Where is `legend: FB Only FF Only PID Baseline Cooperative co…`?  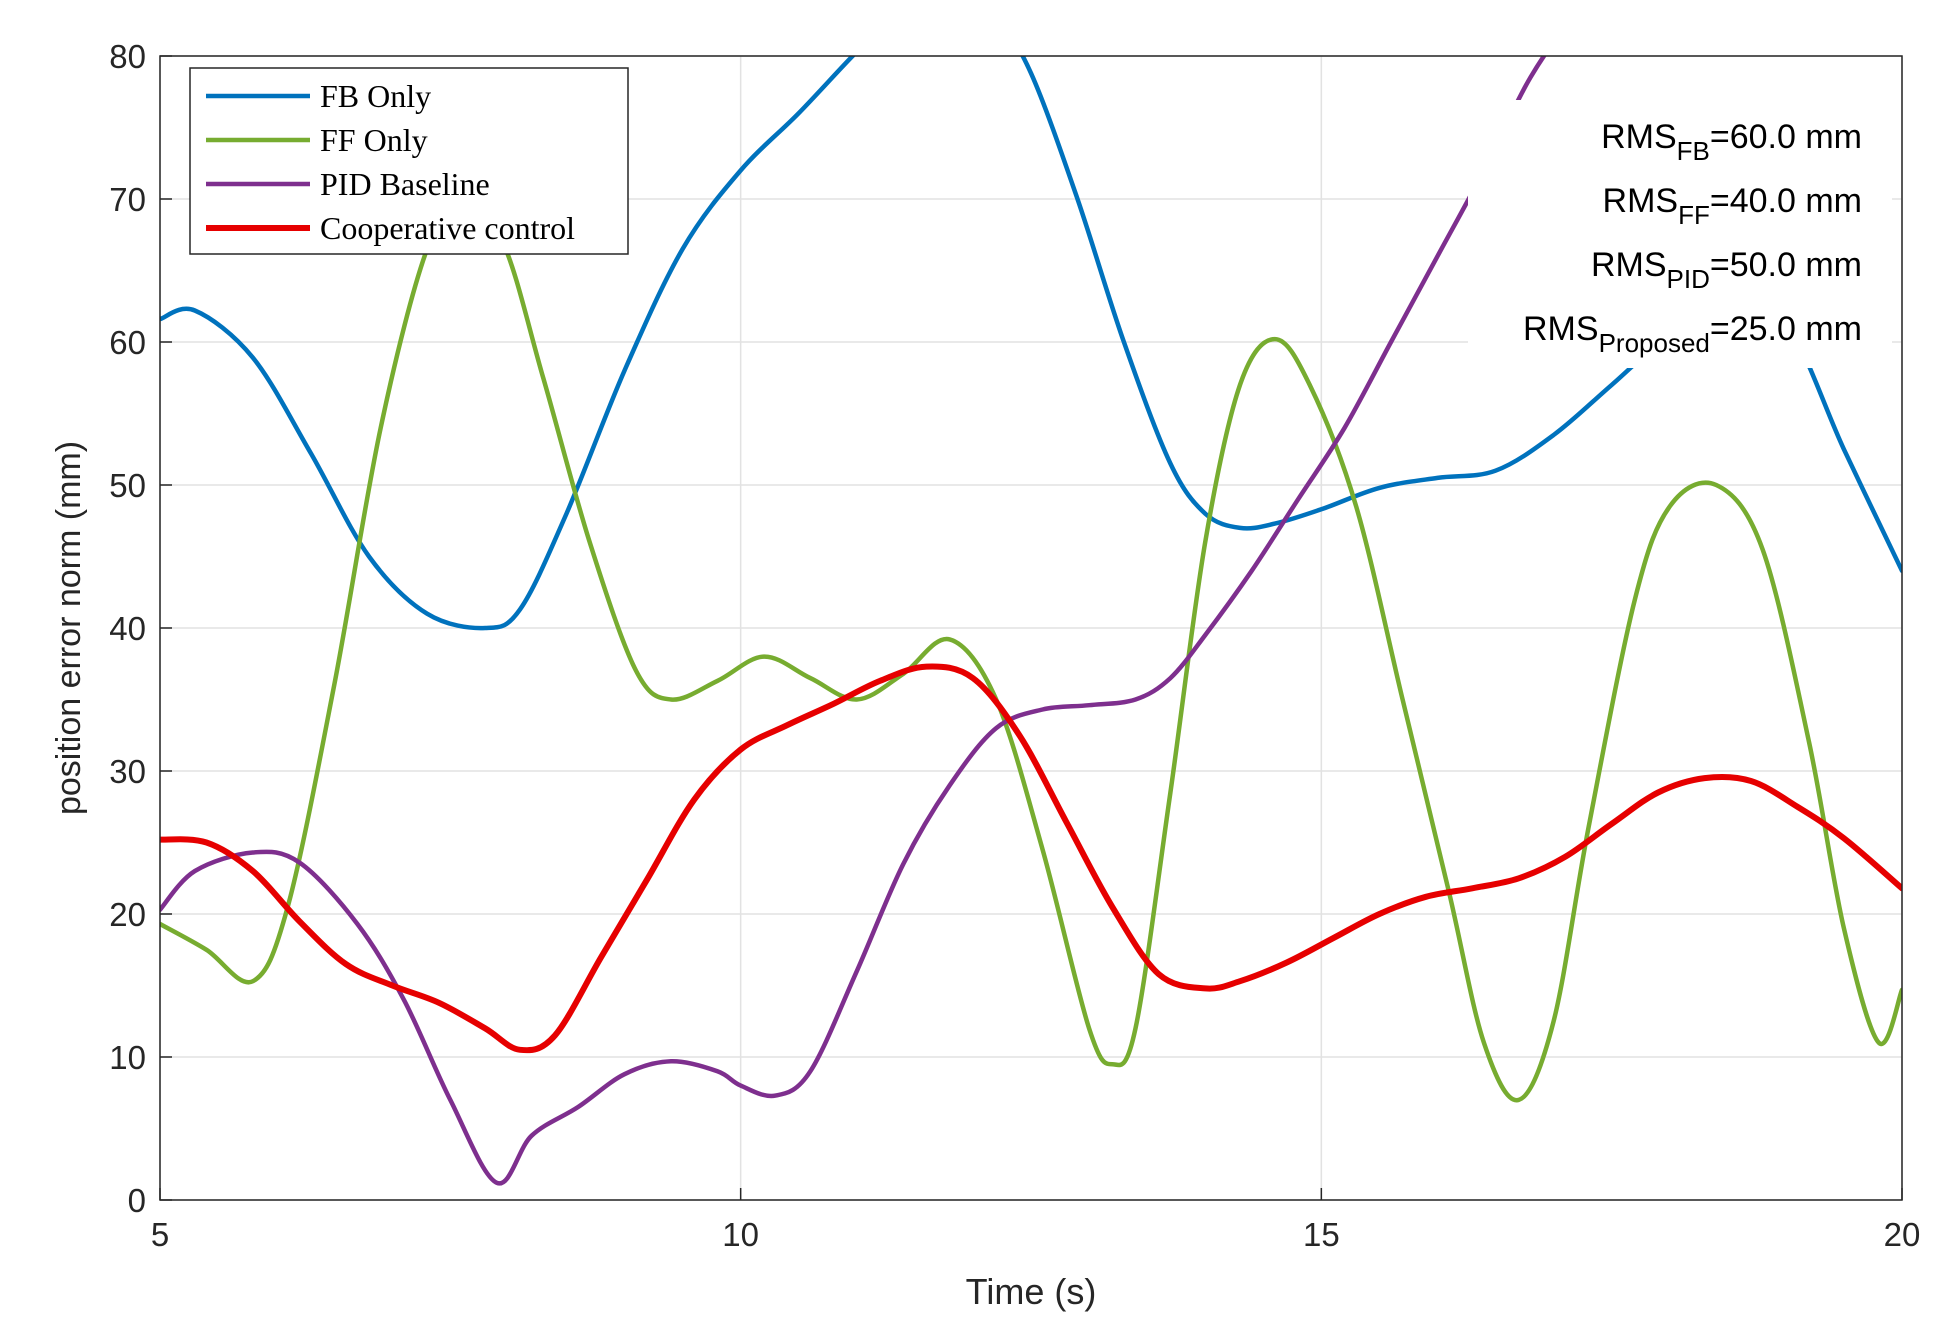
legend: FB Only FF Only PID Baseline Cooperative co… is located at coordinates (409, 161).